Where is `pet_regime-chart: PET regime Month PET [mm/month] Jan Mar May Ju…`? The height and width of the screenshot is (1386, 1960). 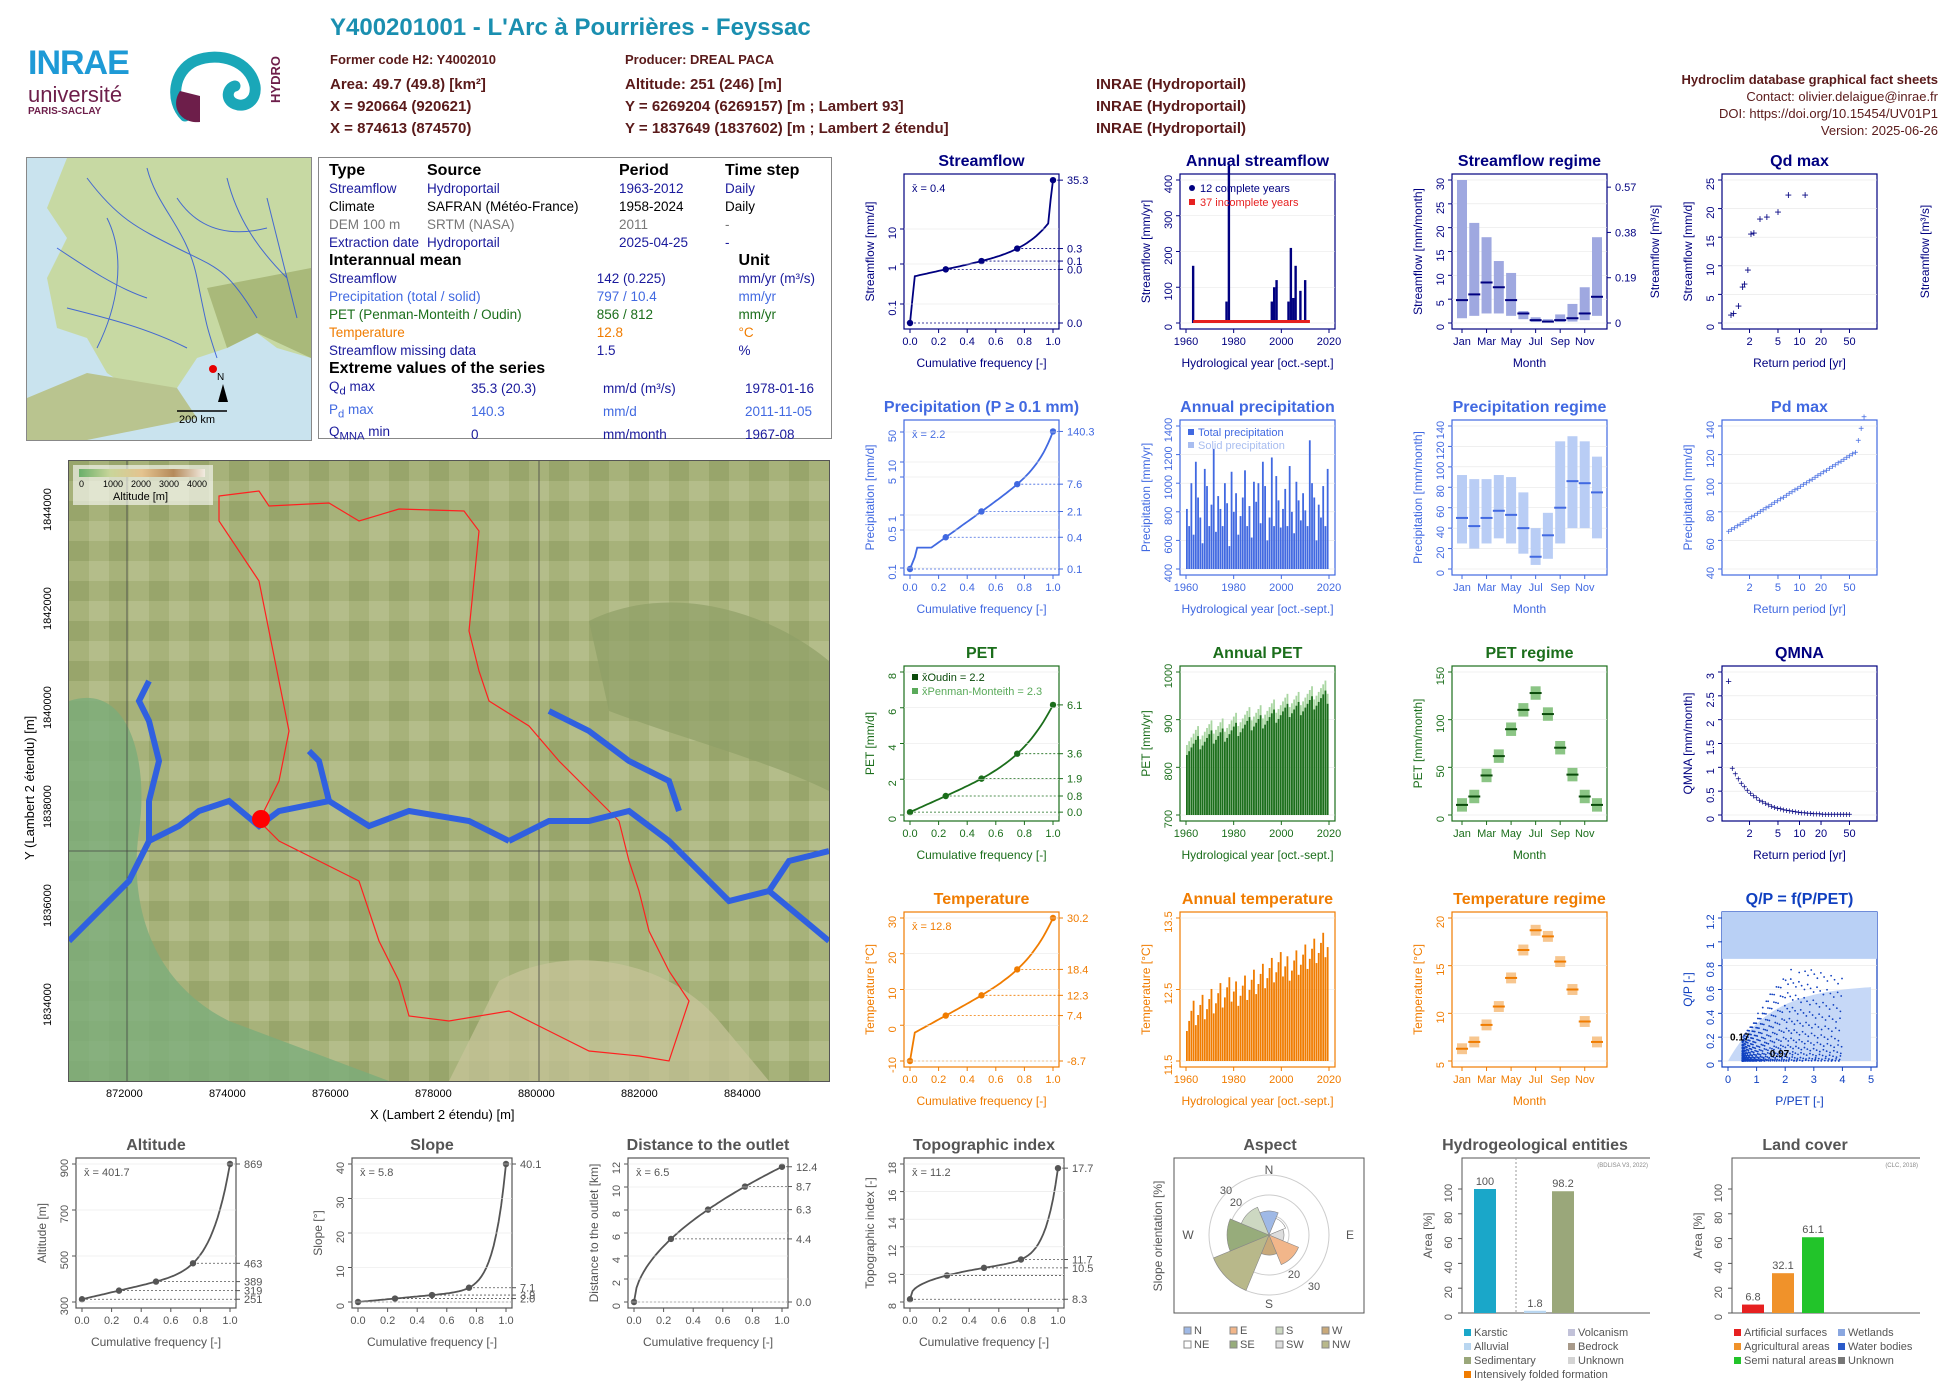 pet_regime-chart: PET regime Month PET [mm/month] Jan Mar May Ju… is located at coordinates (1509, 753).